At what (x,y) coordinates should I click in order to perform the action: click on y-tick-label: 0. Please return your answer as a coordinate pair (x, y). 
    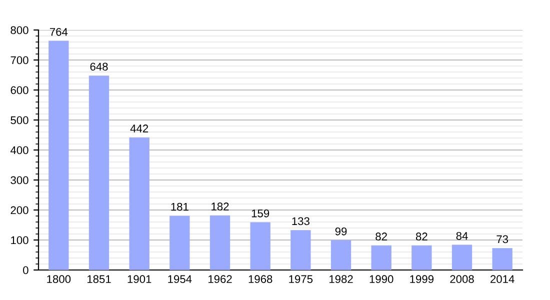
    Looking at the image, I should click on (25, 270).